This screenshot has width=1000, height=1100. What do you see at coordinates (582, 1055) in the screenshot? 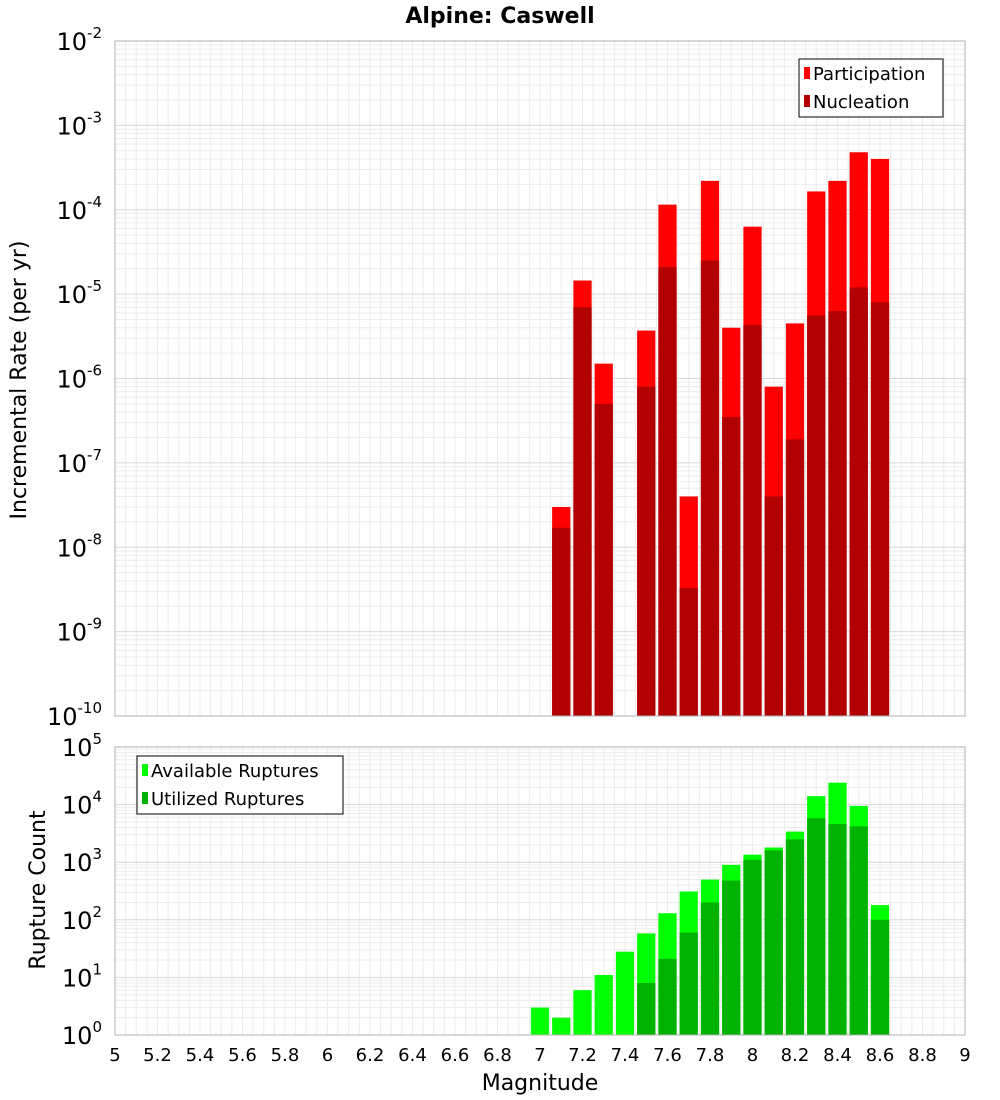
I see `x-tick-label: 7.2` at bounding box center [582, 1055].